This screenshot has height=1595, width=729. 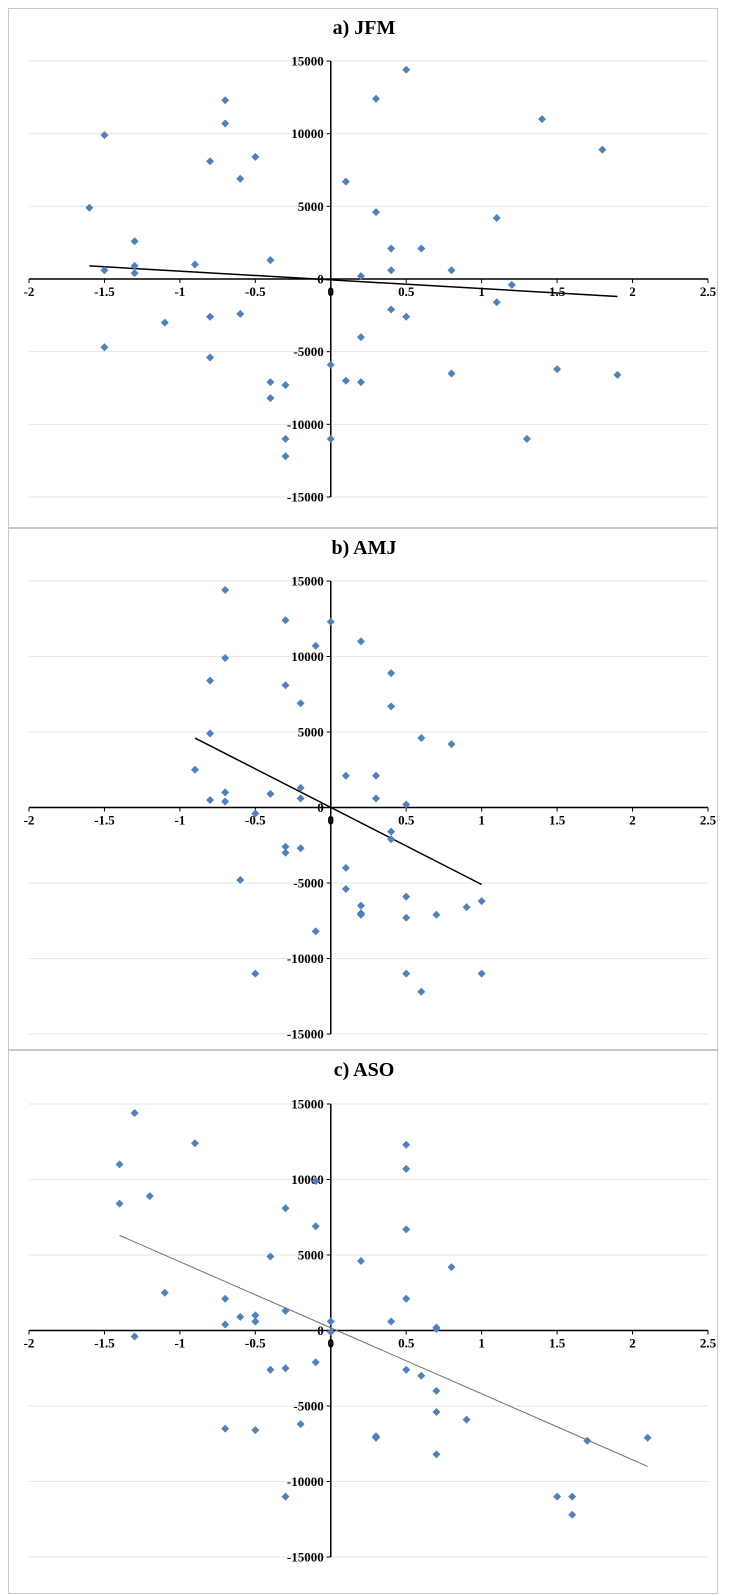 I want to click on y-tick-label-amj-4: -5000, so click(x=308, y=883).